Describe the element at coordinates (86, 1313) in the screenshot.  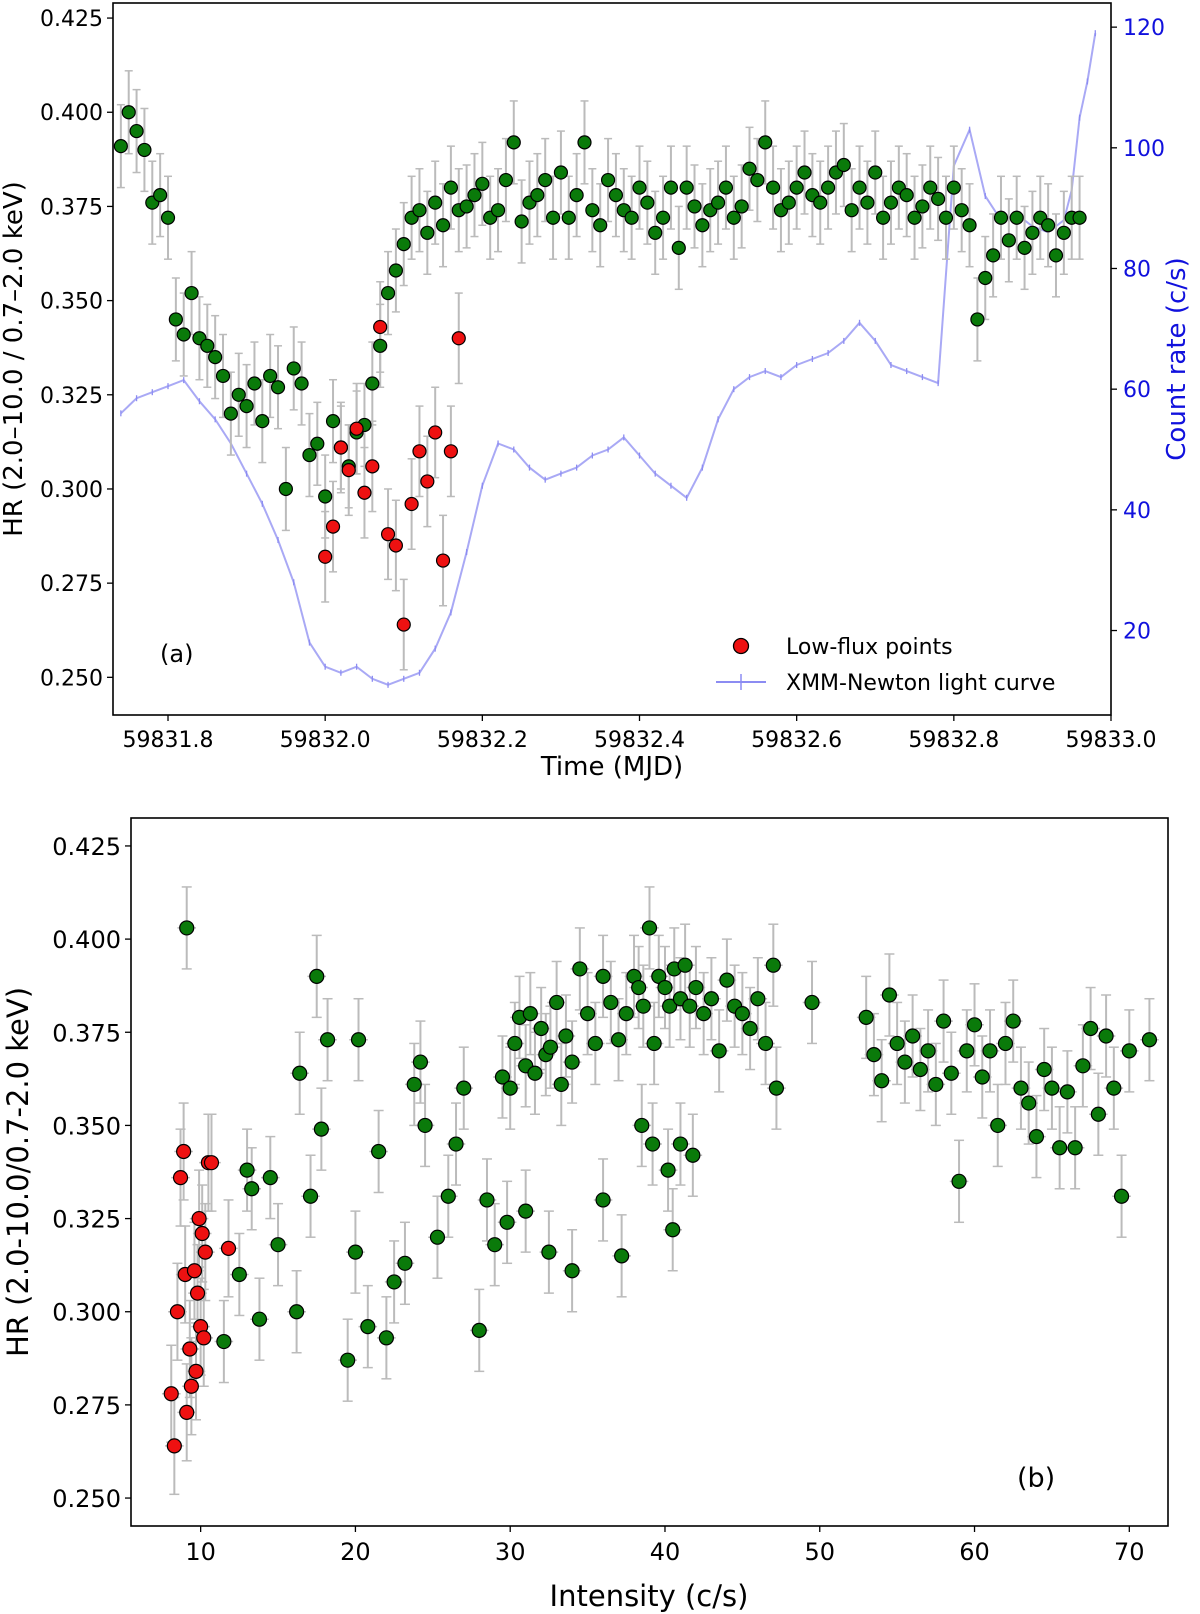
I see `y-tick-label: 0.300` at that location.